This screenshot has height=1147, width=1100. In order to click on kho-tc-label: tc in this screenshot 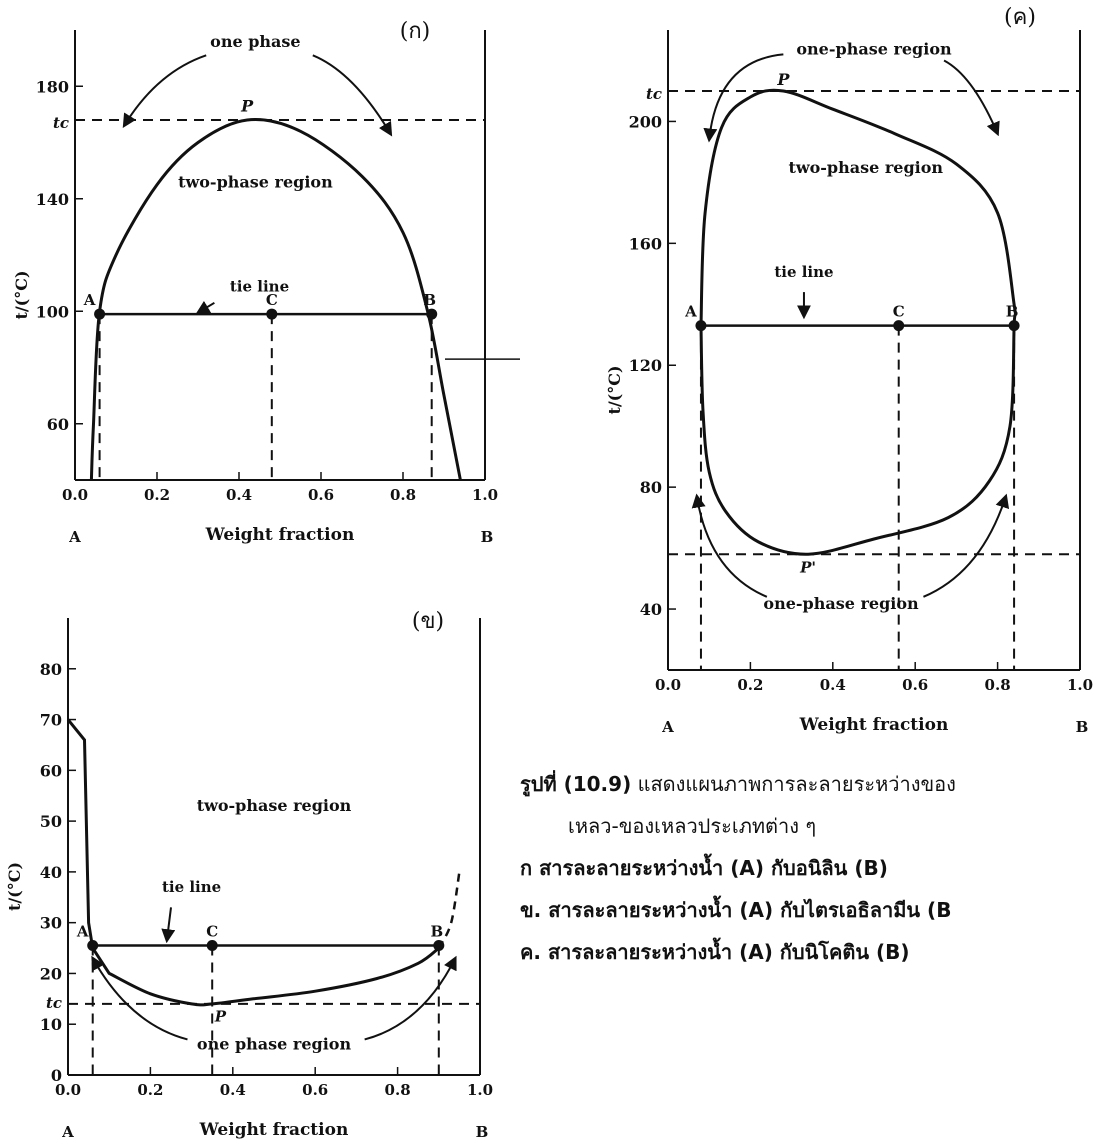, I will do `click(54, 1003)`.